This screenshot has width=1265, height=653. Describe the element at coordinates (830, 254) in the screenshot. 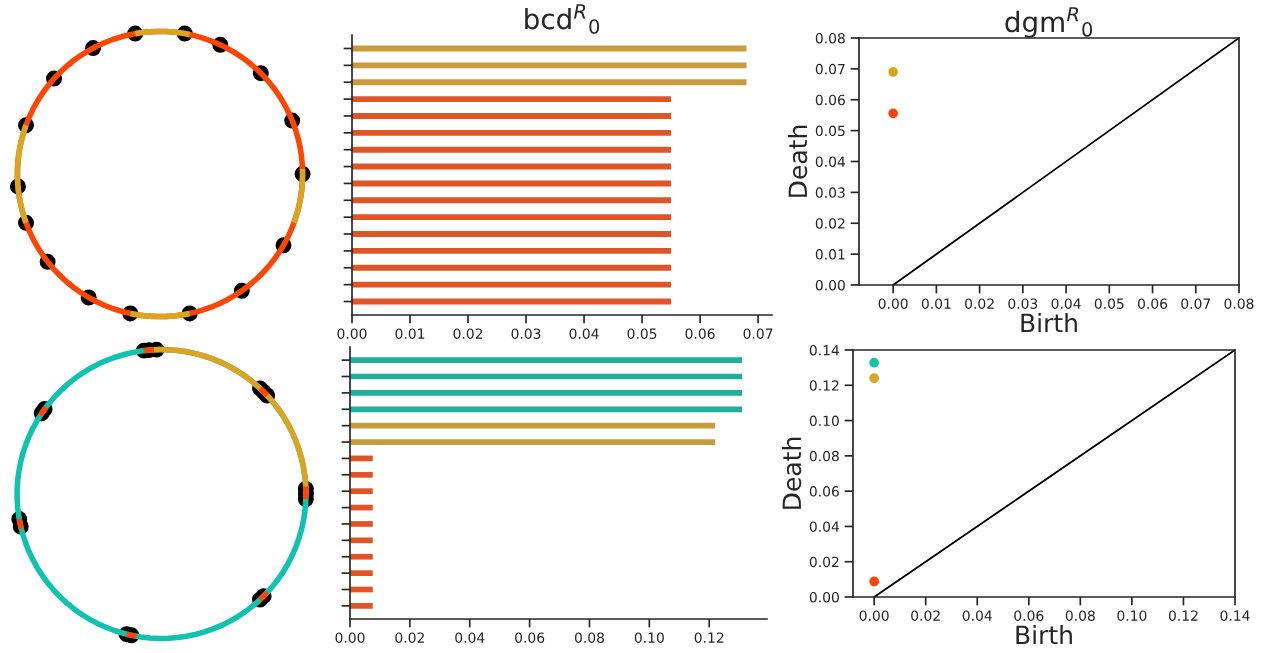

I see `y-tick-label: 0.01` at that location.